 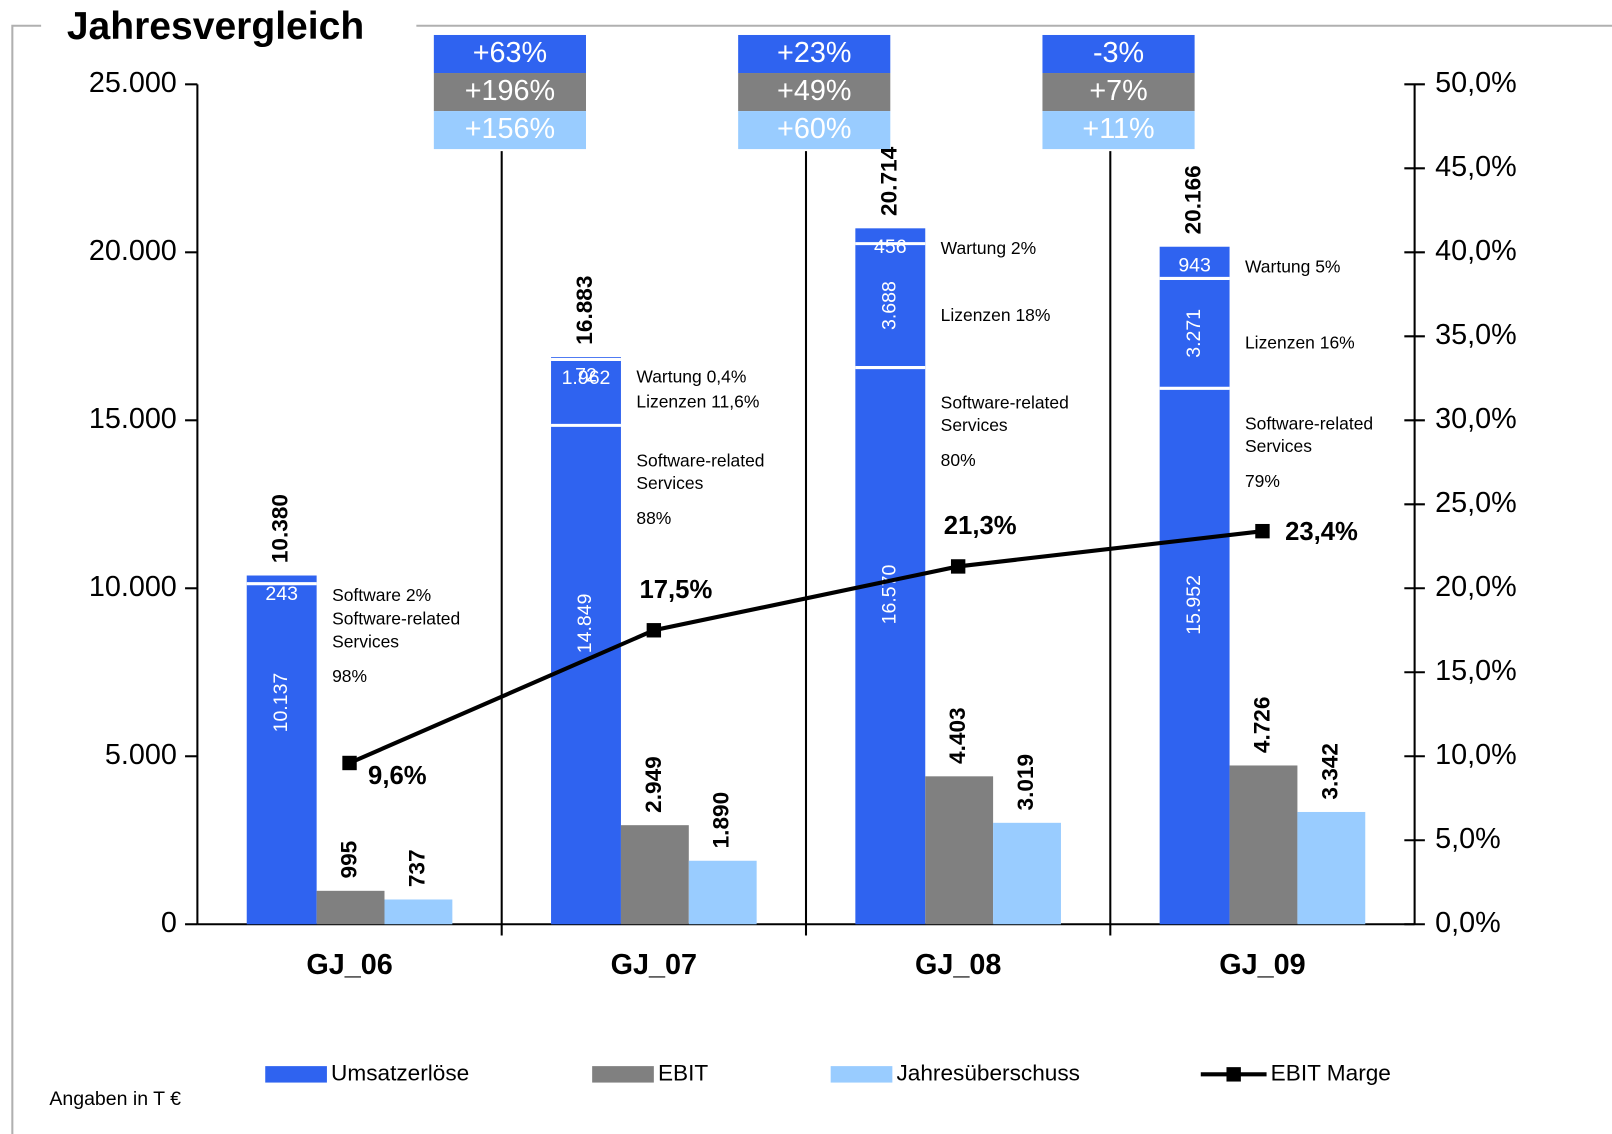 I want to click on segment-annotation: Wartung 2%, so click(x=988, y=247).